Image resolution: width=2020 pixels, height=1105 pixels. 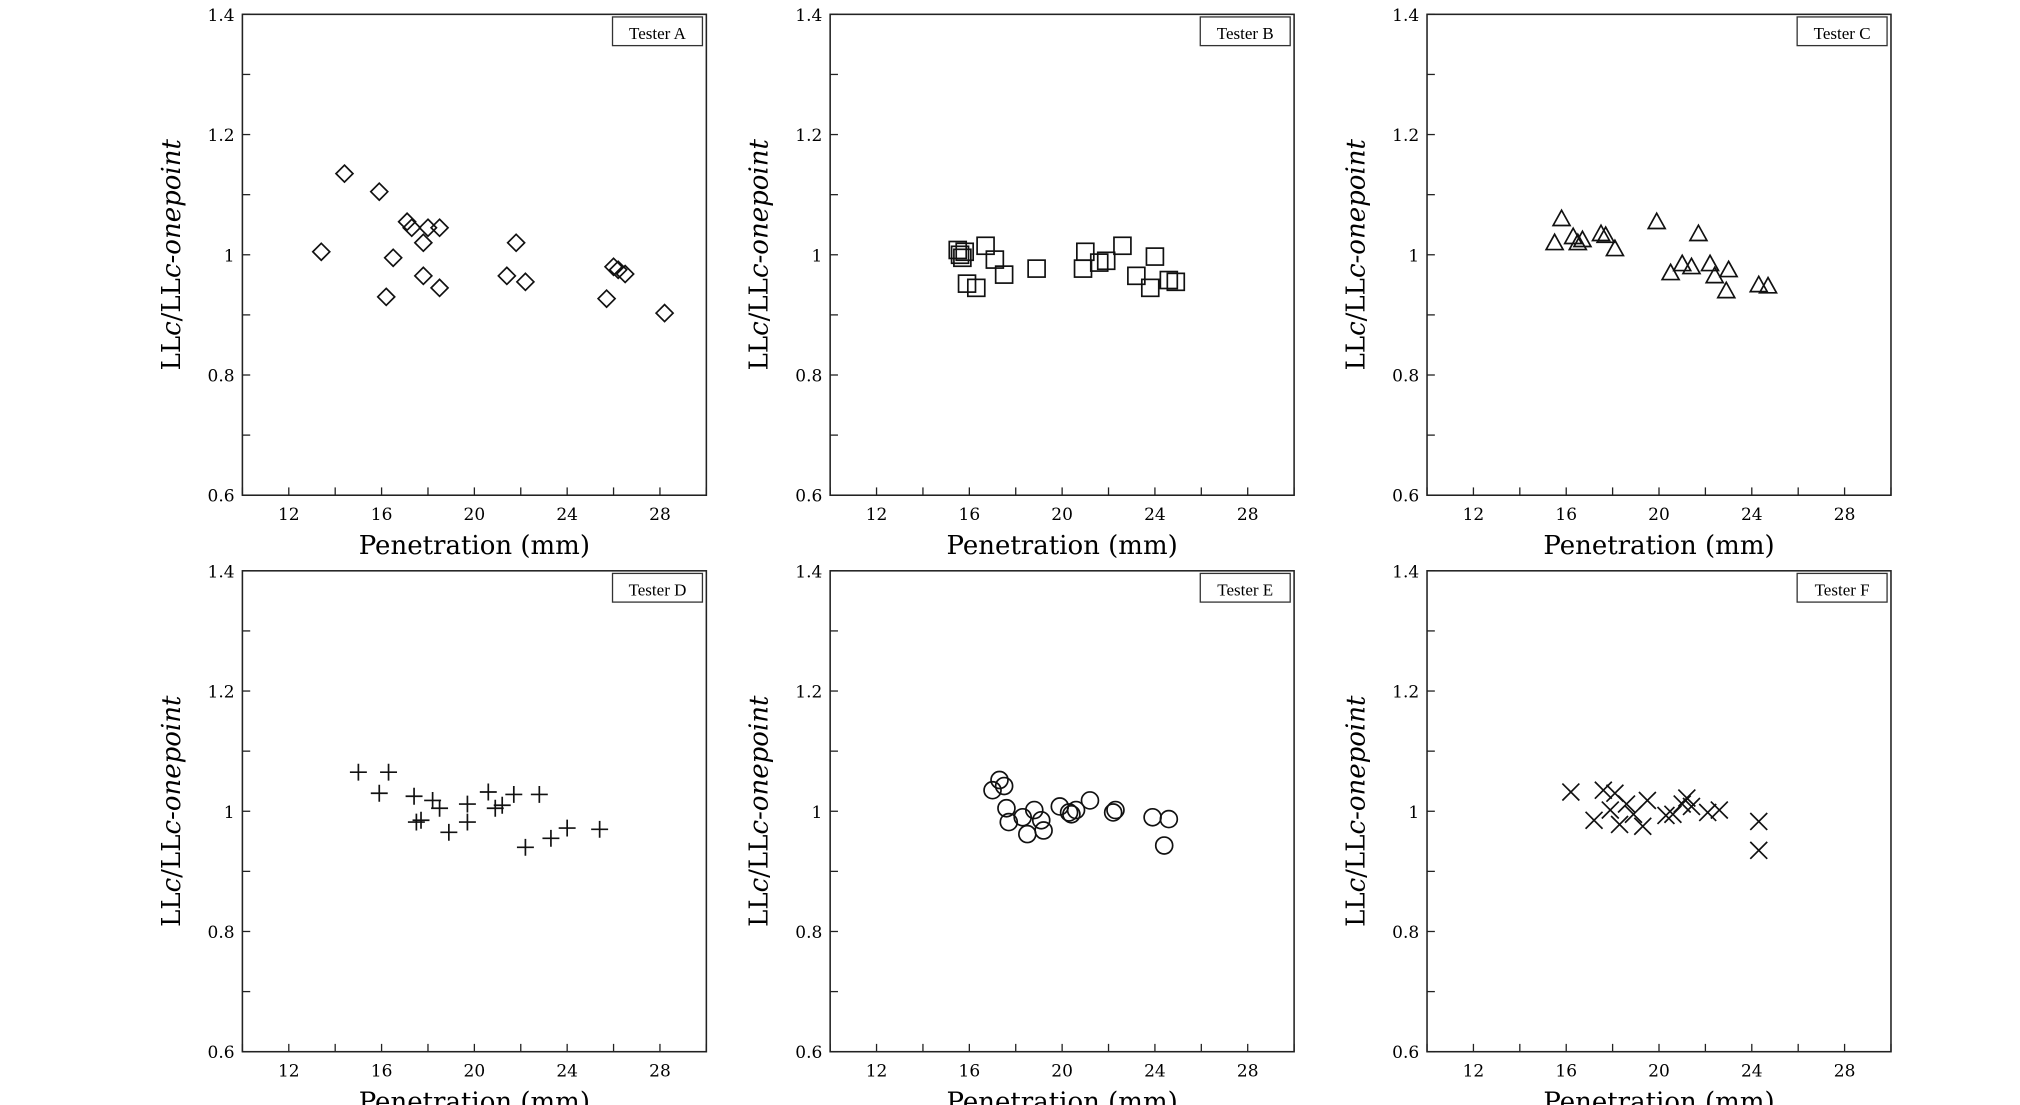 I want to click on legend-label: Tester A, so click(x=658, y=33).